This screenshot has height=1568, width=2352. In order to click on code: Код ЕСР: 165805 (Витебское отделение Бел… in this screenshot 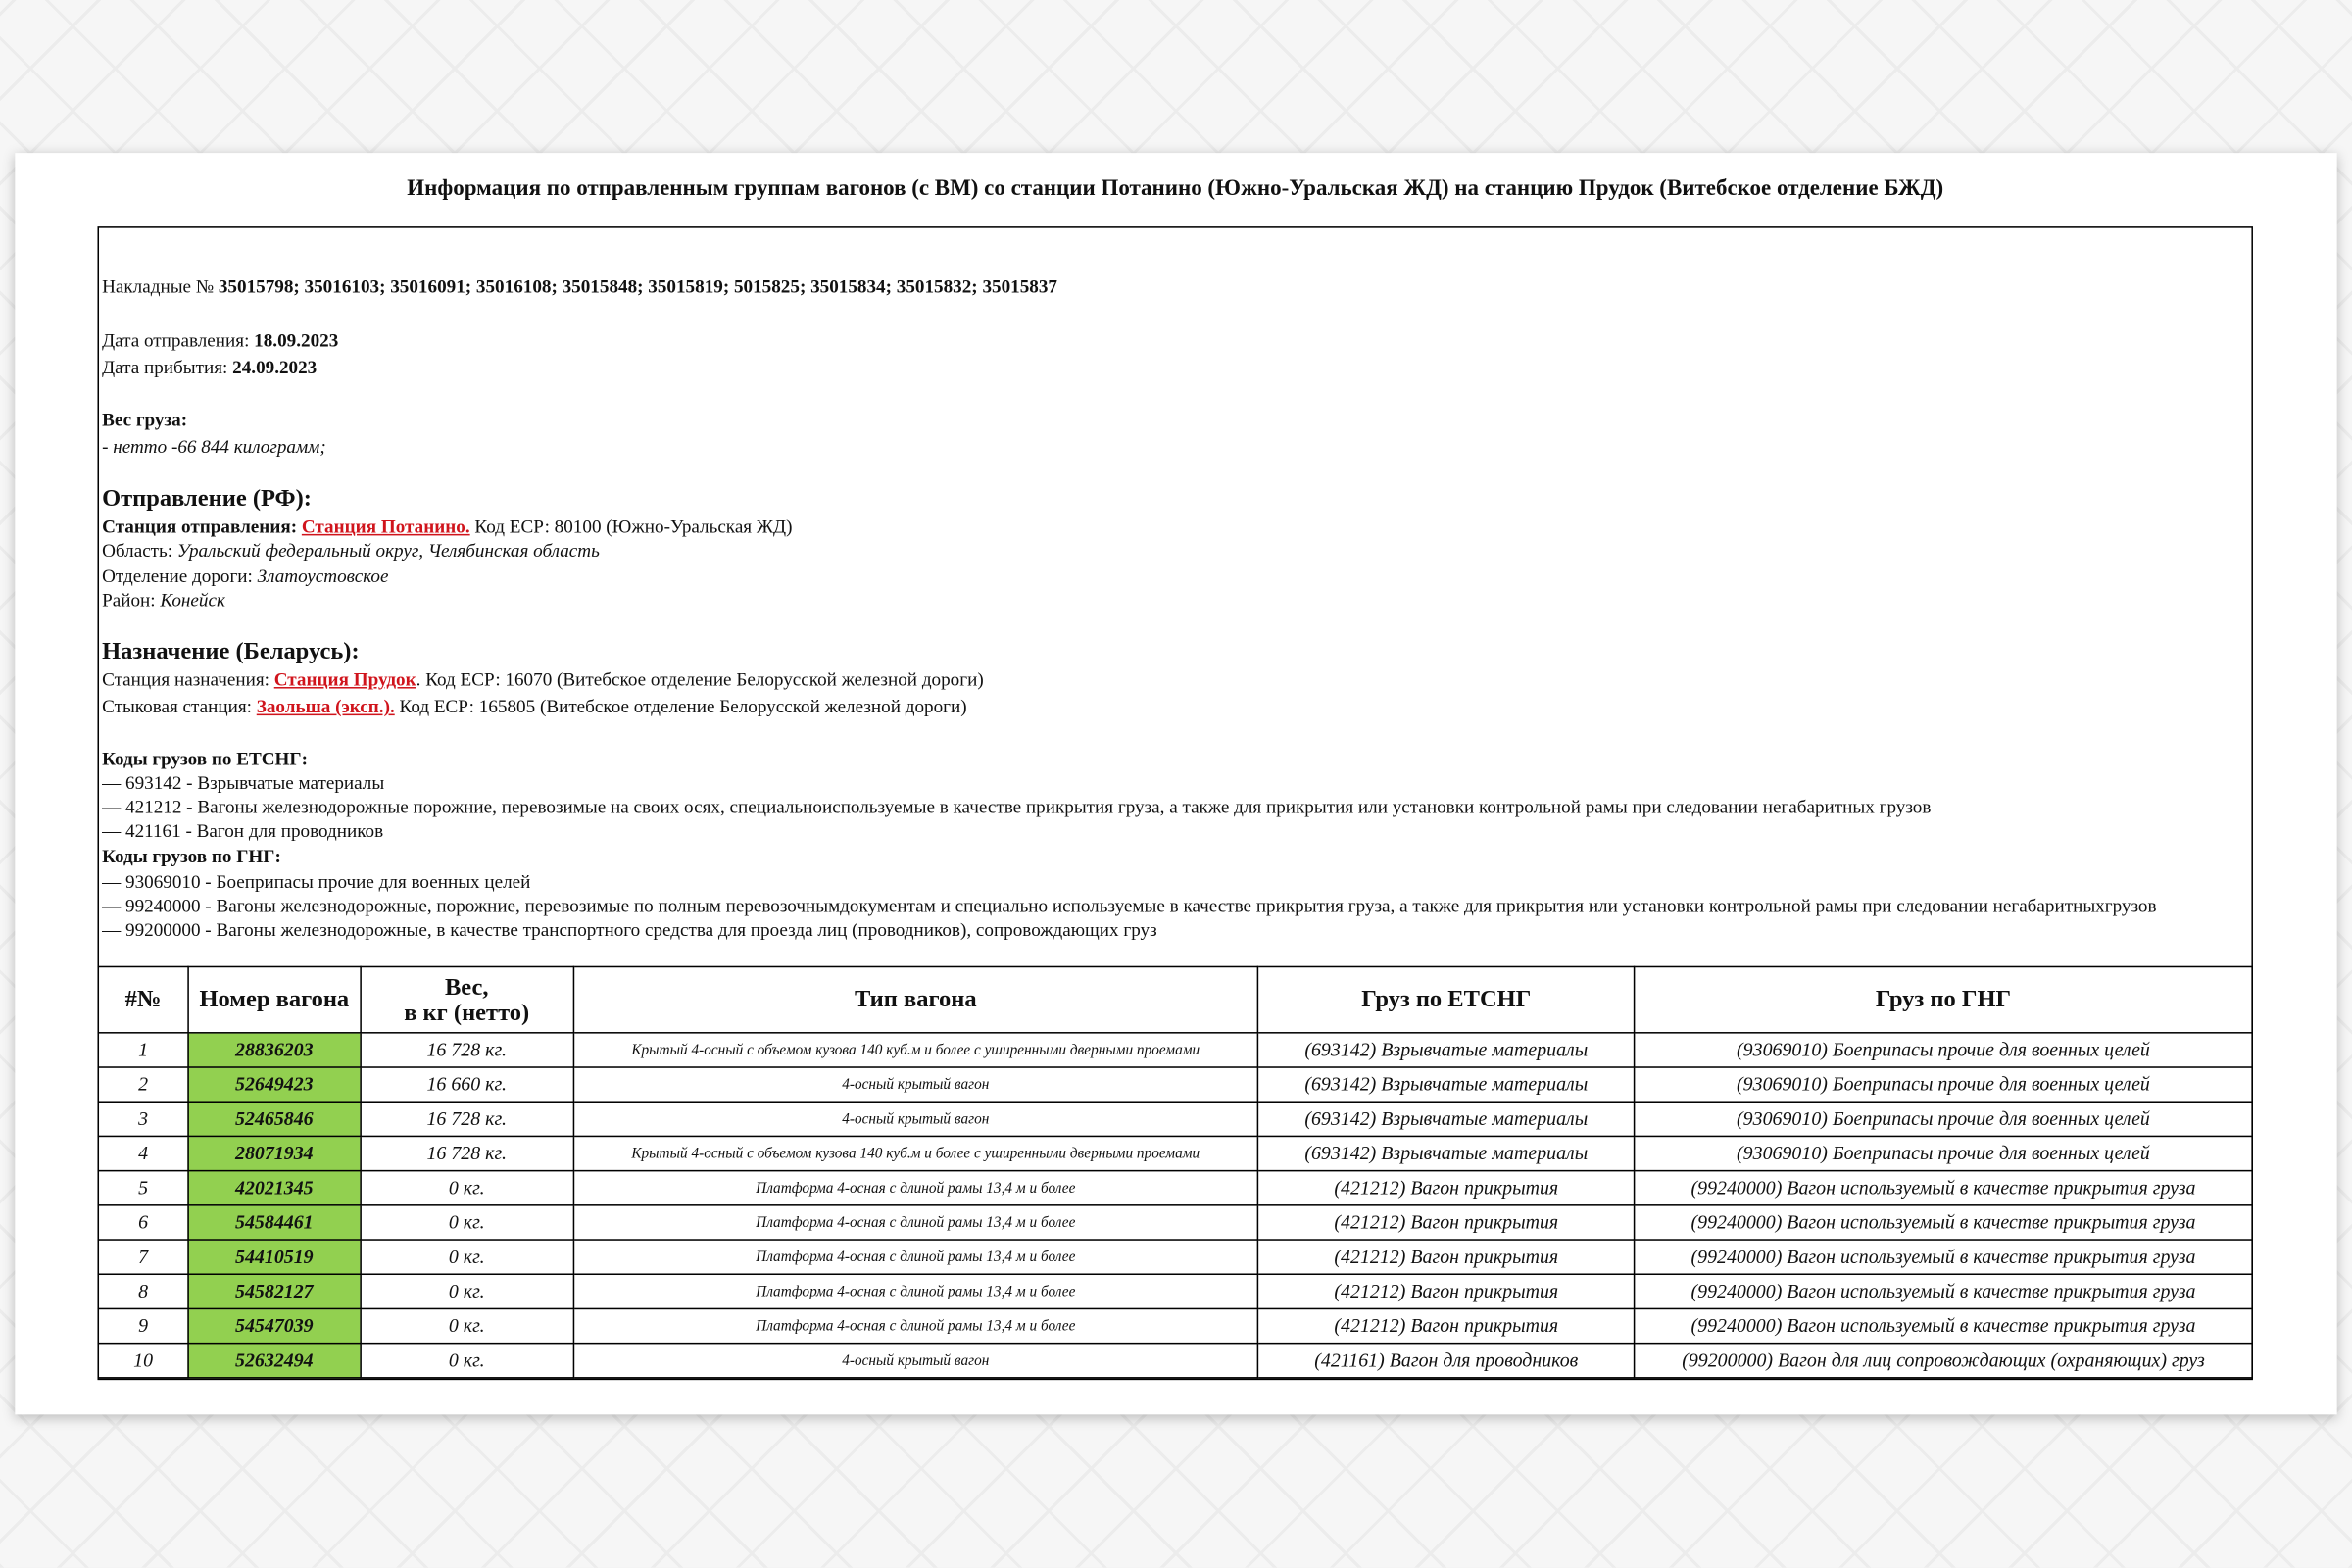, I will do `click(683, 706)`.